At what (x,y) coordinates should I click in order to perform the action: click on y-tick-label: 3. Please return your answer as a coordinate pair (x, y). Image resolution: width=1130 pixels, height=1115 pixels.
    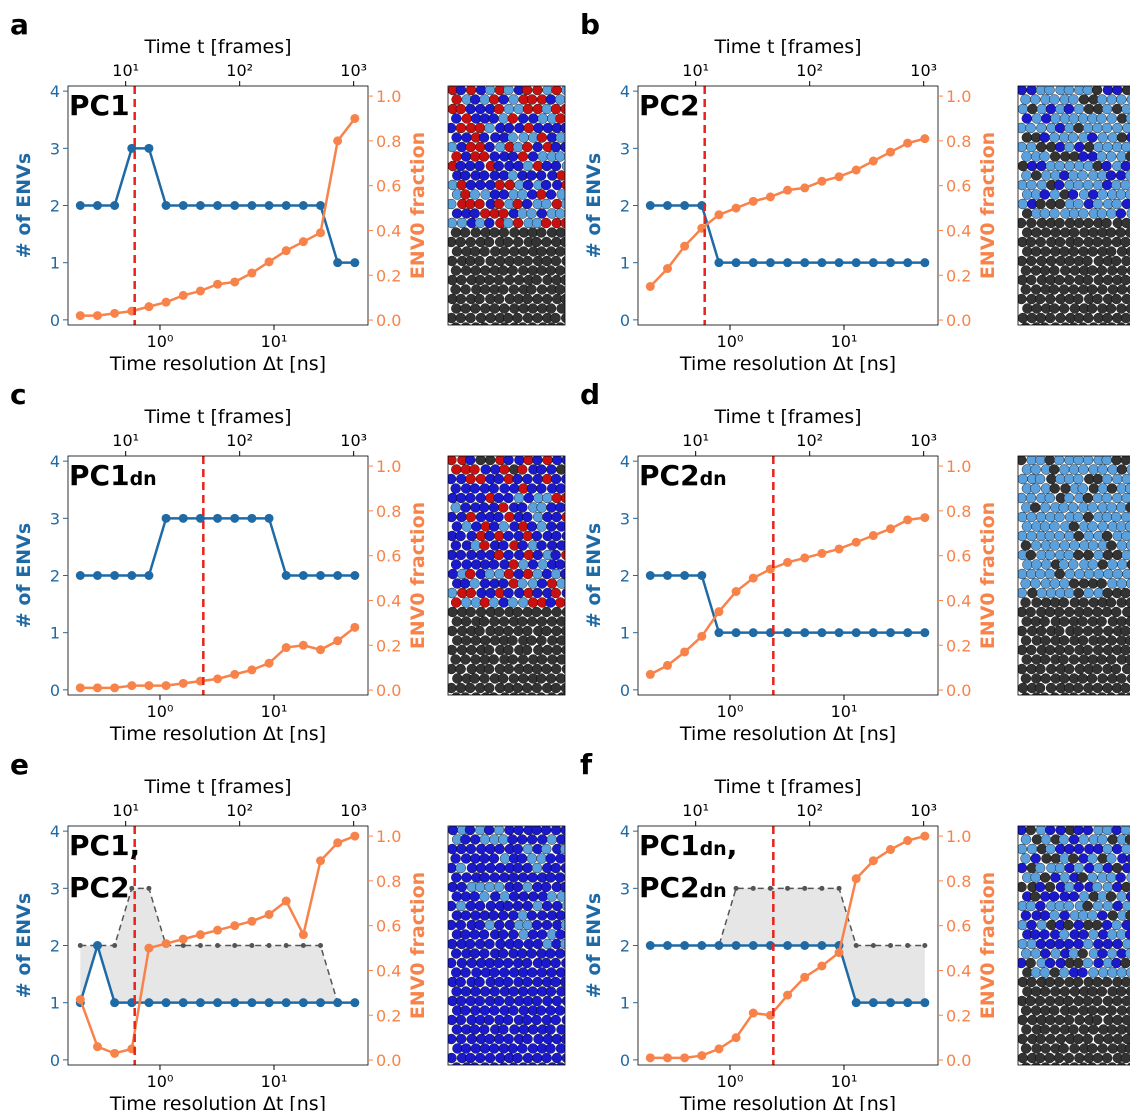
    Looking at the image, I should click on (55, 148).